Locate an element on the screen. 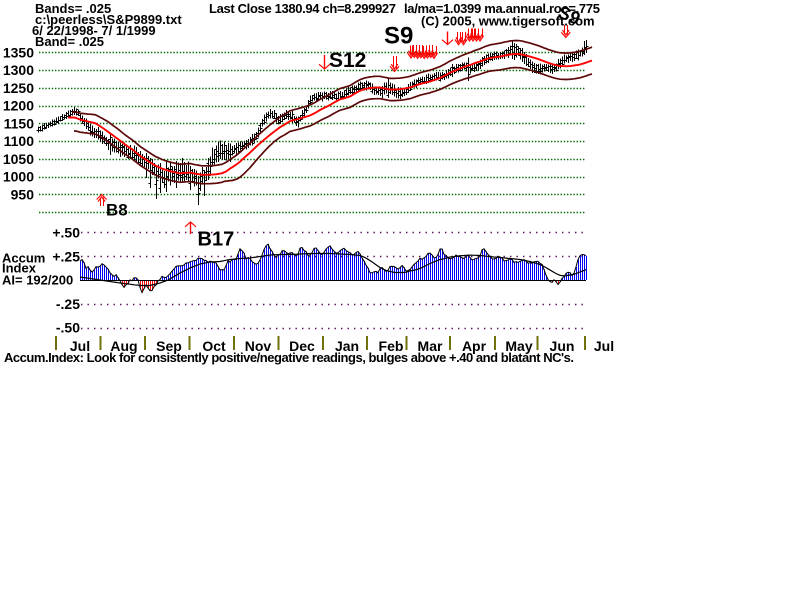 The width and height of the screenshot is (800, 600). svg-text: Oct is located at coordinates (214, 346).